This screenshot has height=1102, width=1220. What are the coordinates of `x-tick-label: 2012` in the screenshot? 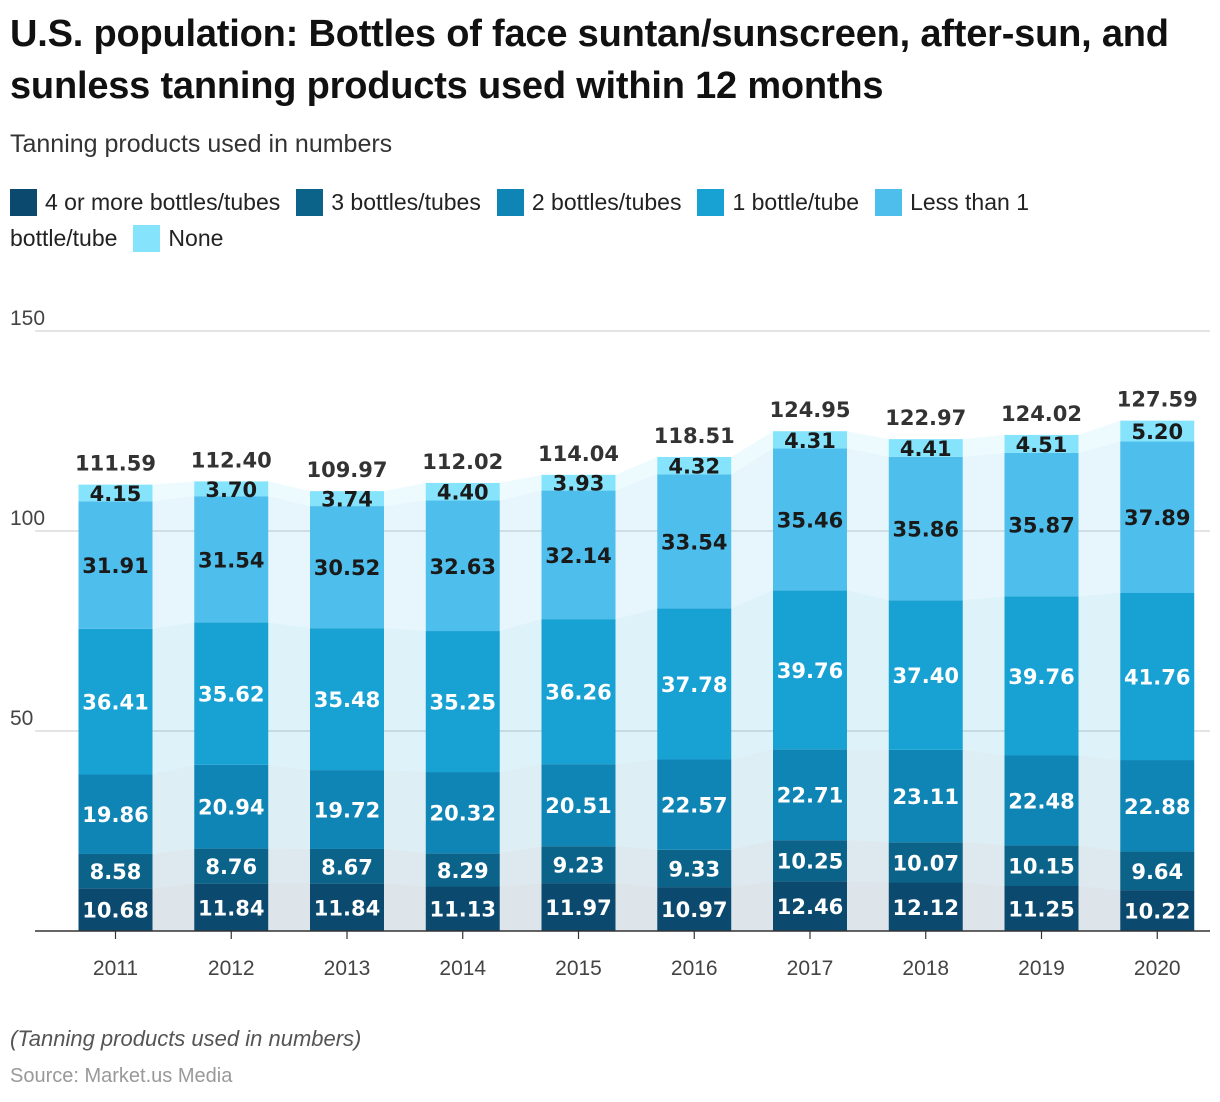 It's located at (231, 968).